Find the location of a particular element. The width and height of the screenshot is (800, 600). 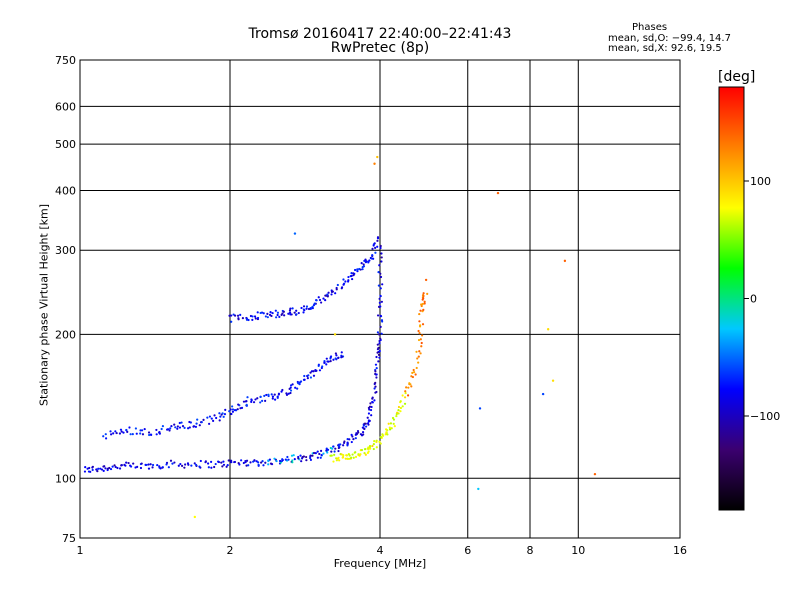

y-tick-label: 100 is located at coordinates (65, 478).